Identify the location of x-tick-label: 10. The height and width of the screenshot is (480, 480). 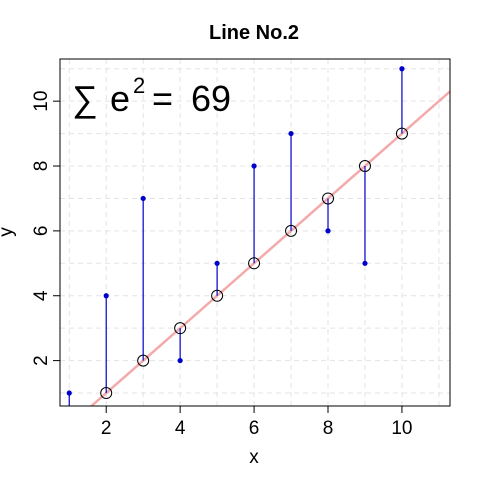
(401, 428).